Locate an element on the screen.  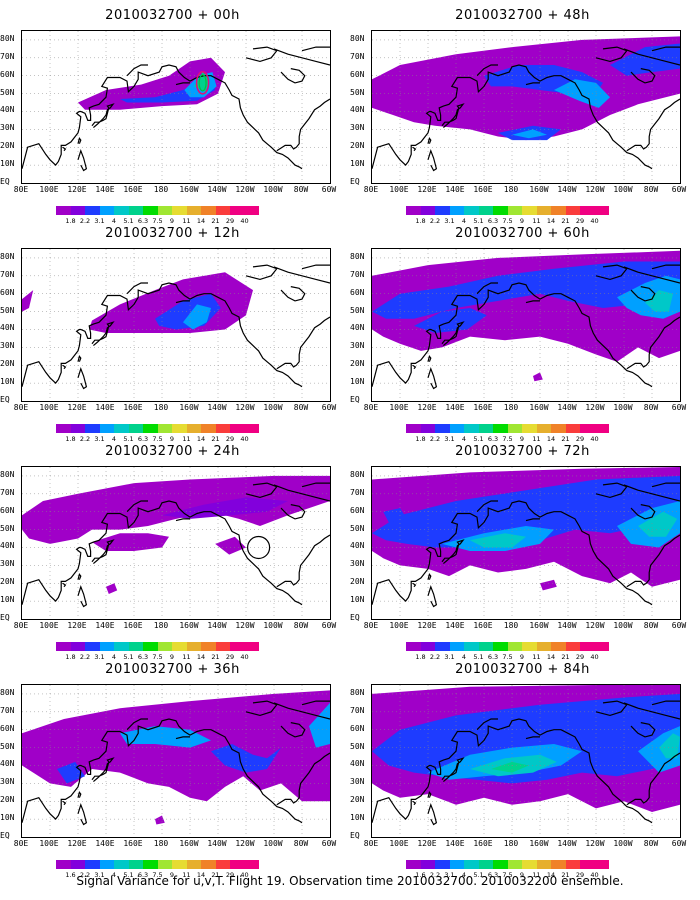
colorbar-label: 5.1 is located at coordinates (128, 439).